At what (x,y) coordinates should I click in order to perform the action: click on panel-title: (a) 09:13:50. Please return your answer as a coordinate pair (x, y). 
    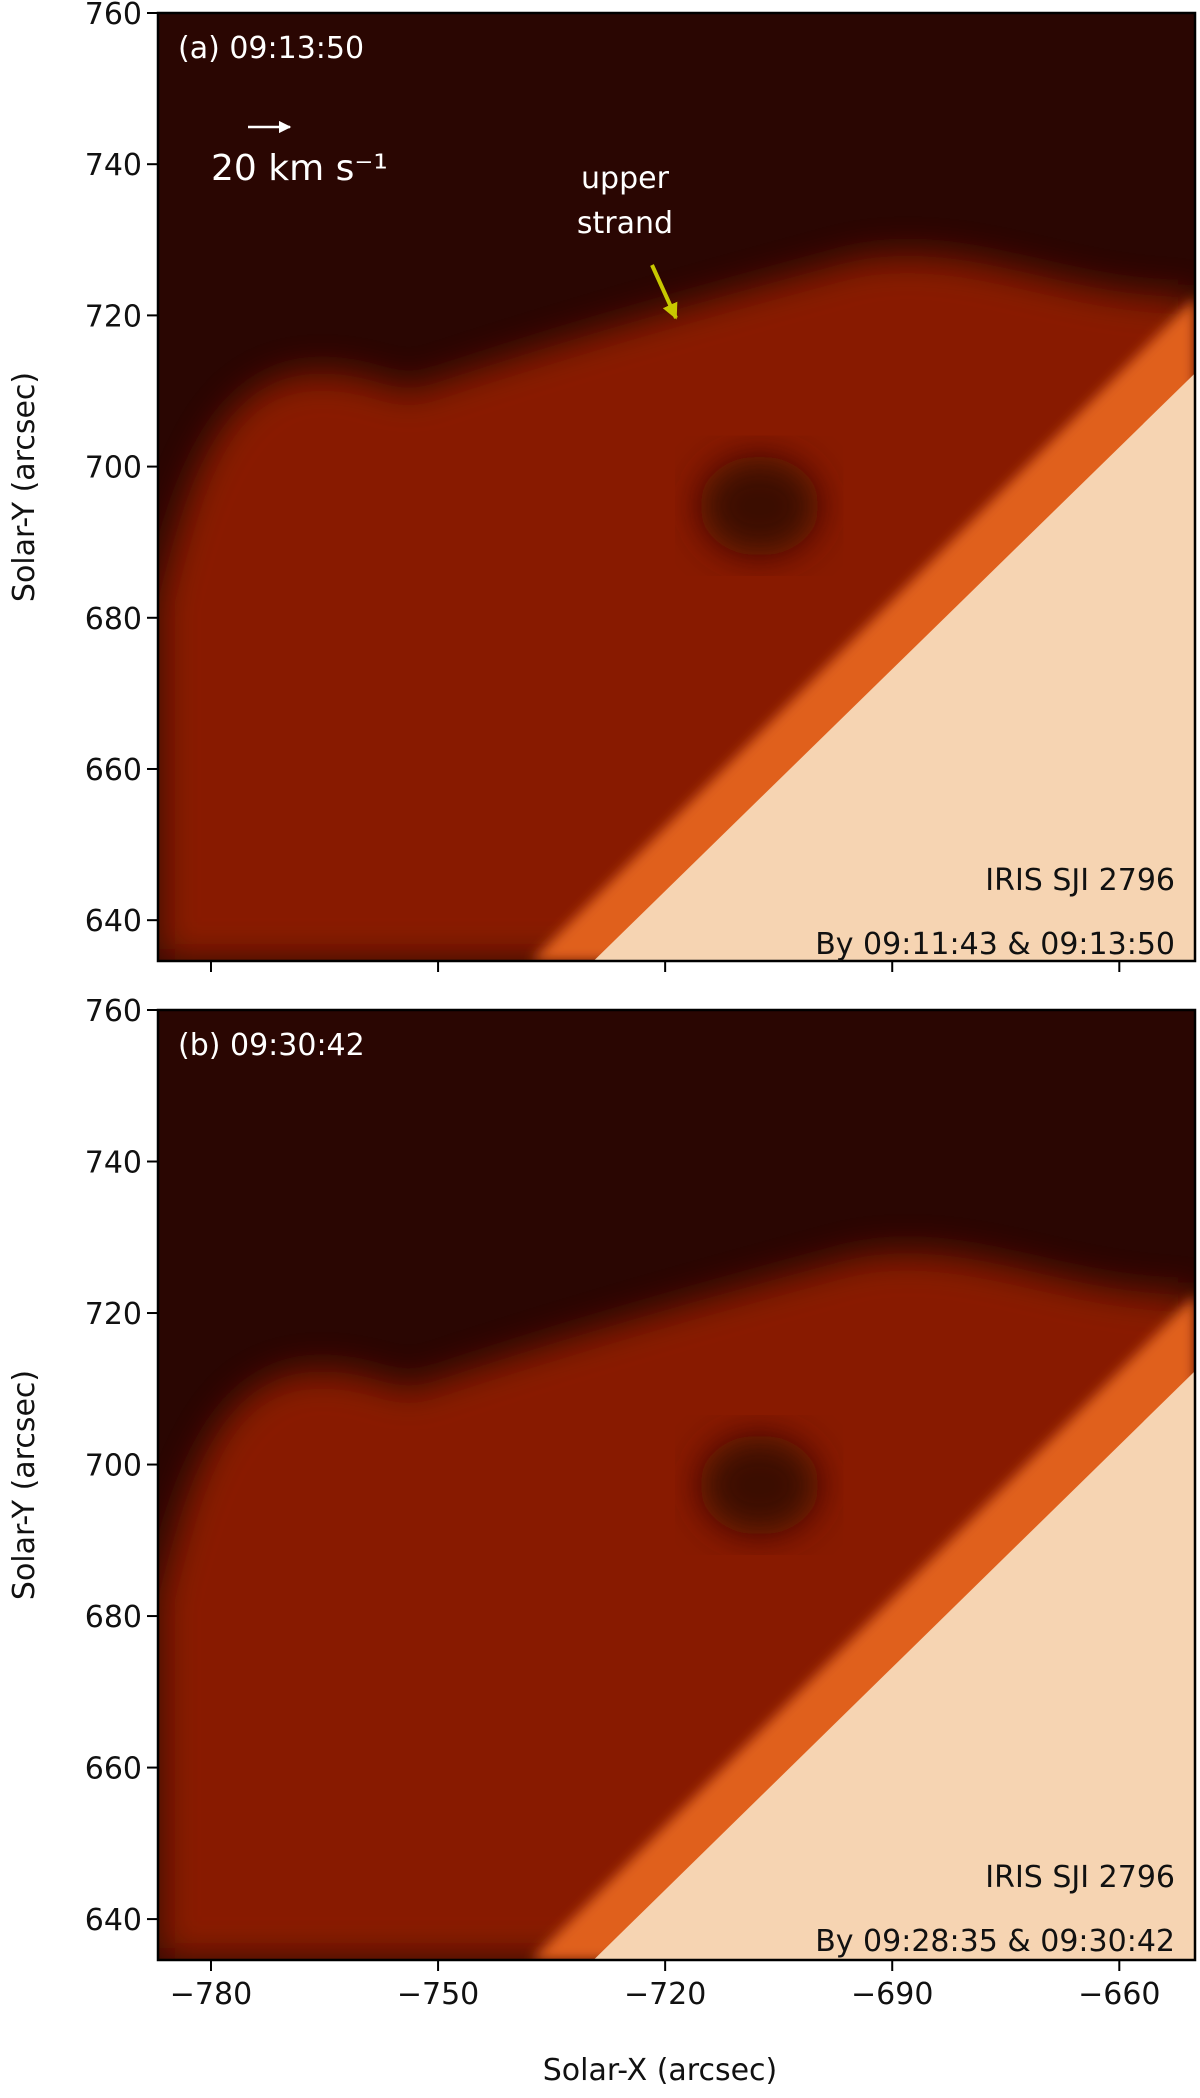
    Looking at the image, I should click on (271, 48).